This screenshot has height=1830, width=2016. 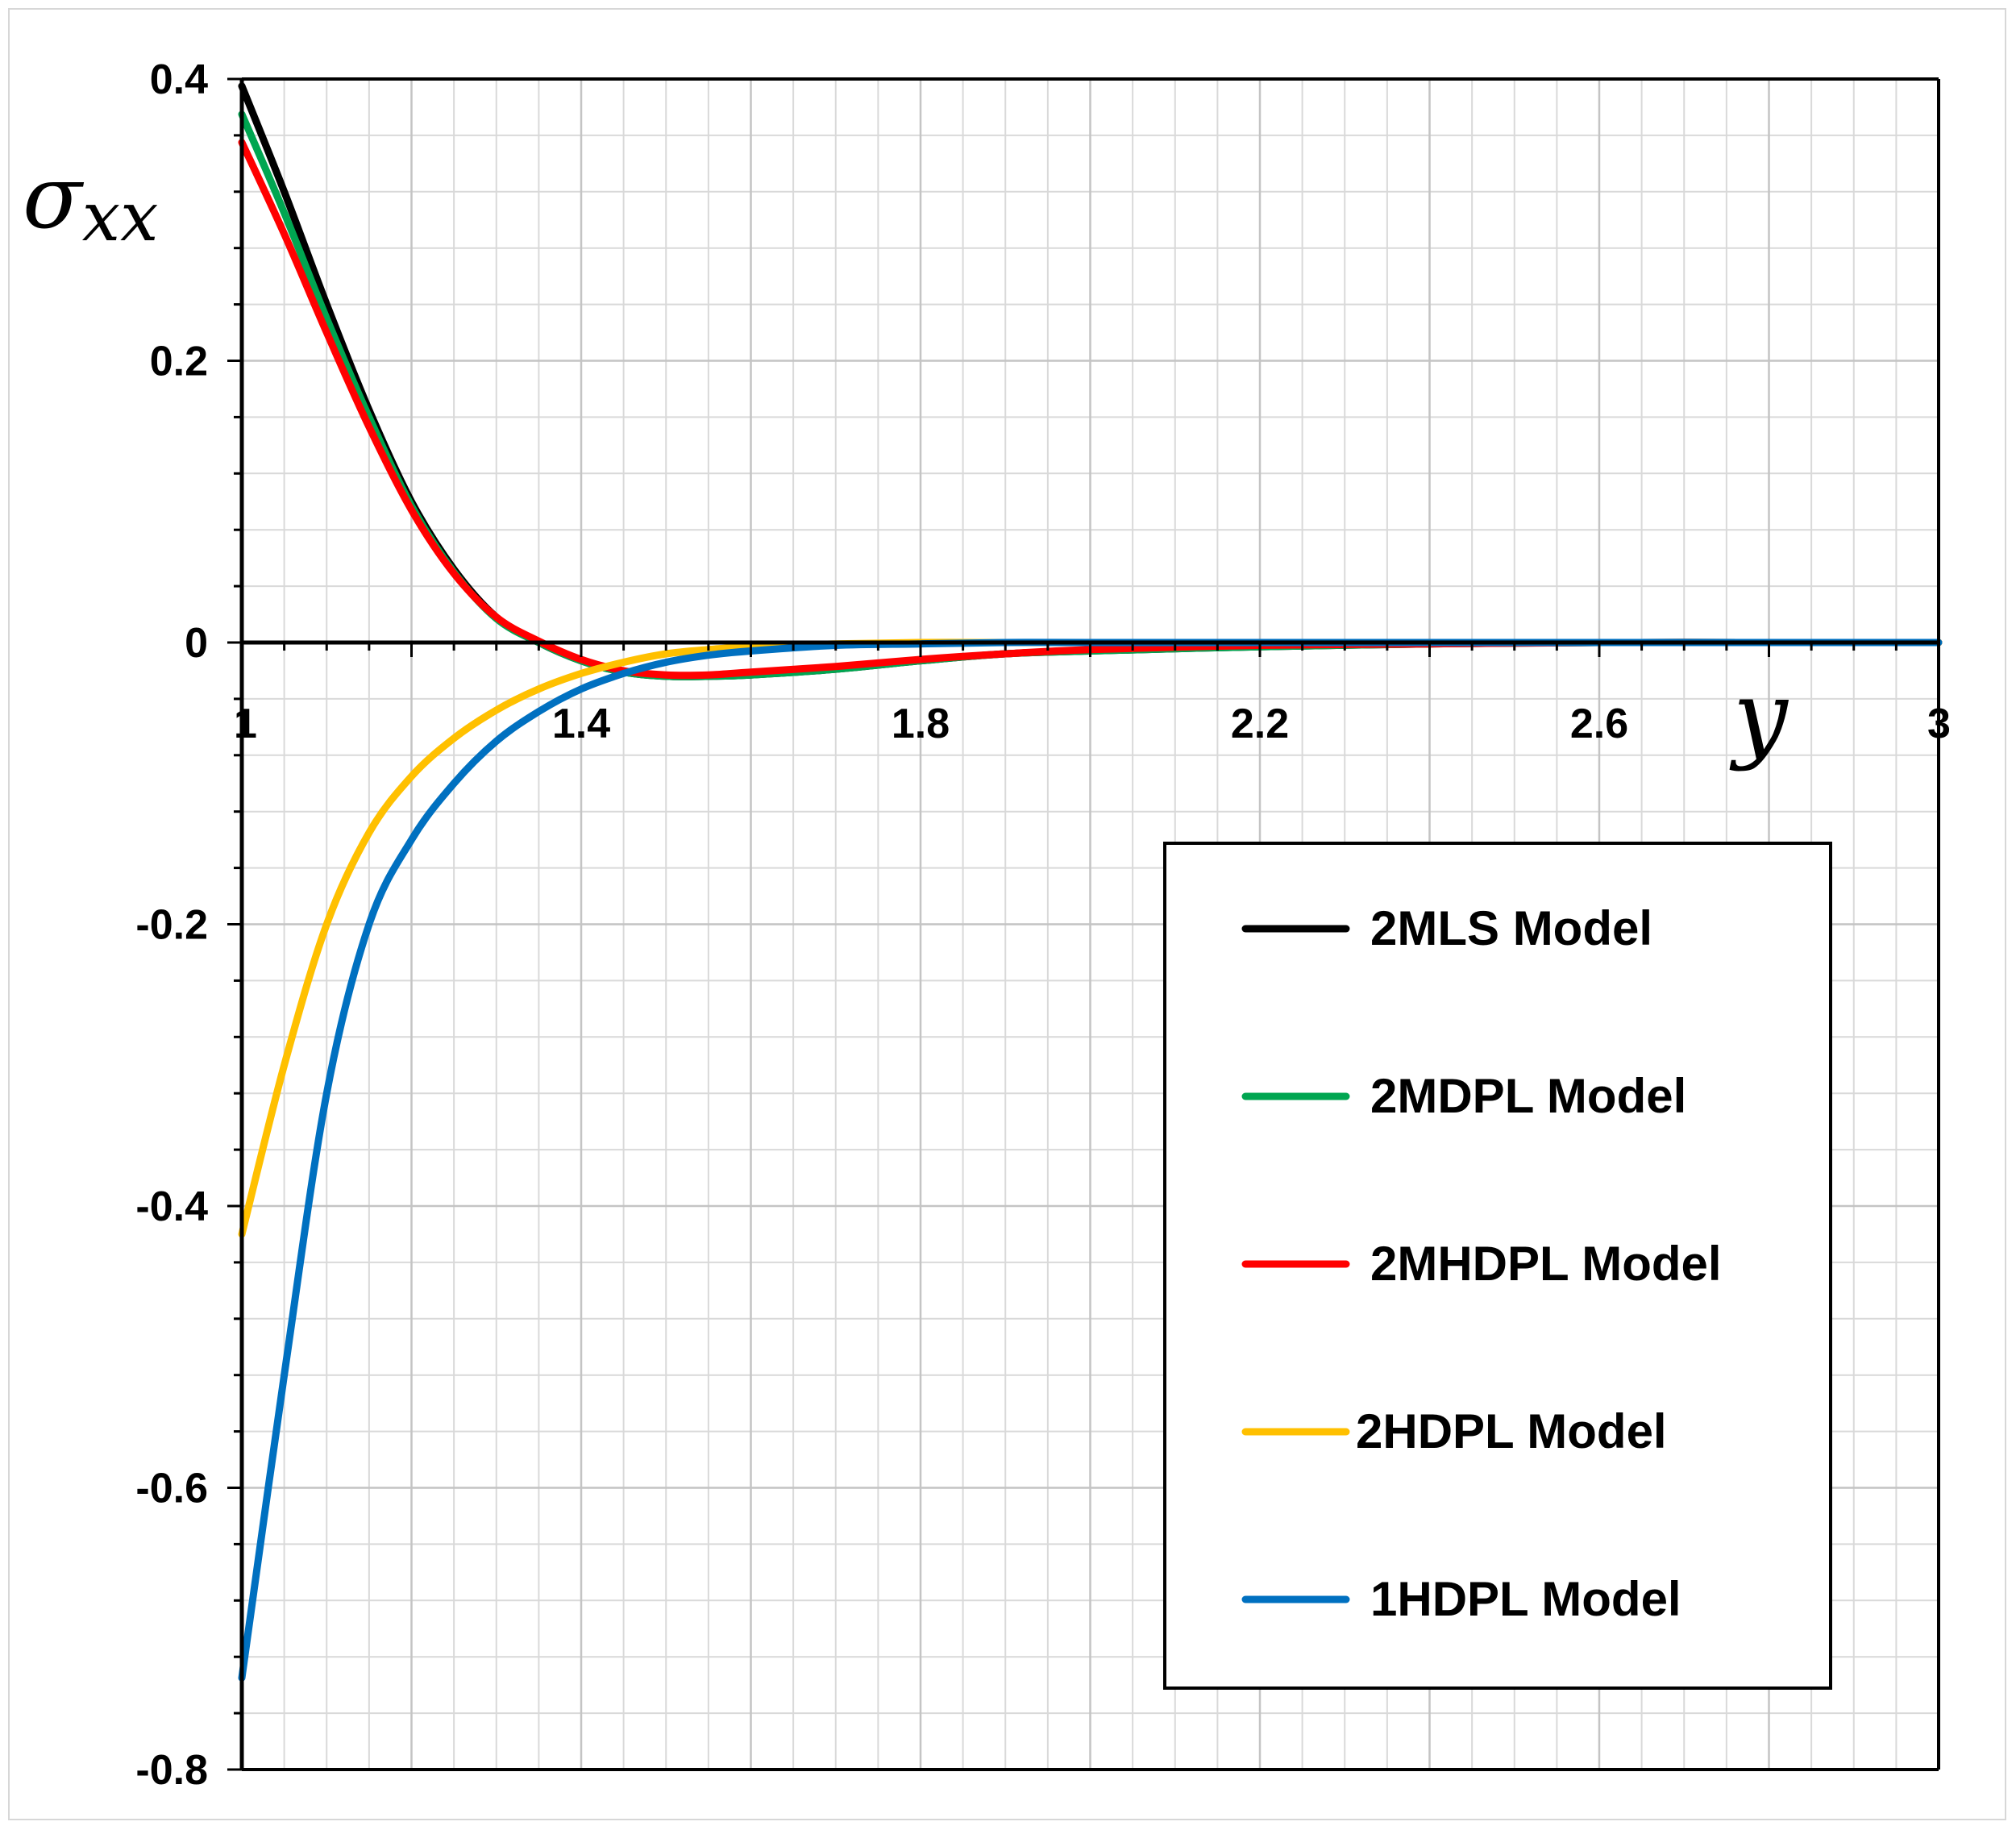 I want to click on legend-label-2mls-model: 2MLS Model, so click(x=1511, y=928).